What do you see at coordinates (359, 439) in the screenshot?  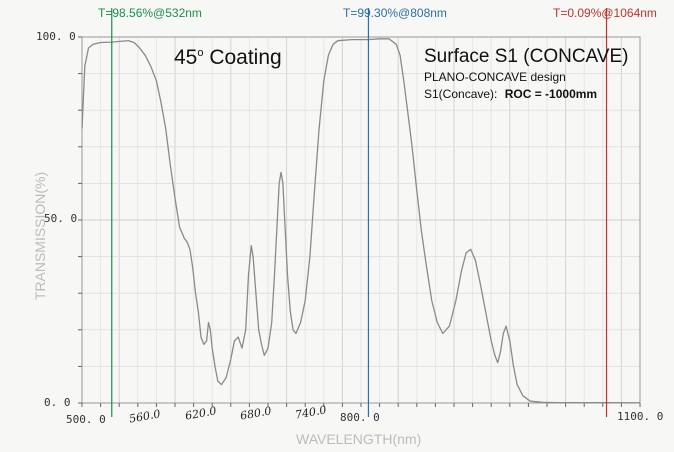 I see `x-axis-label: WAVELENGTH(nm)` at bounding box center [359, 439].